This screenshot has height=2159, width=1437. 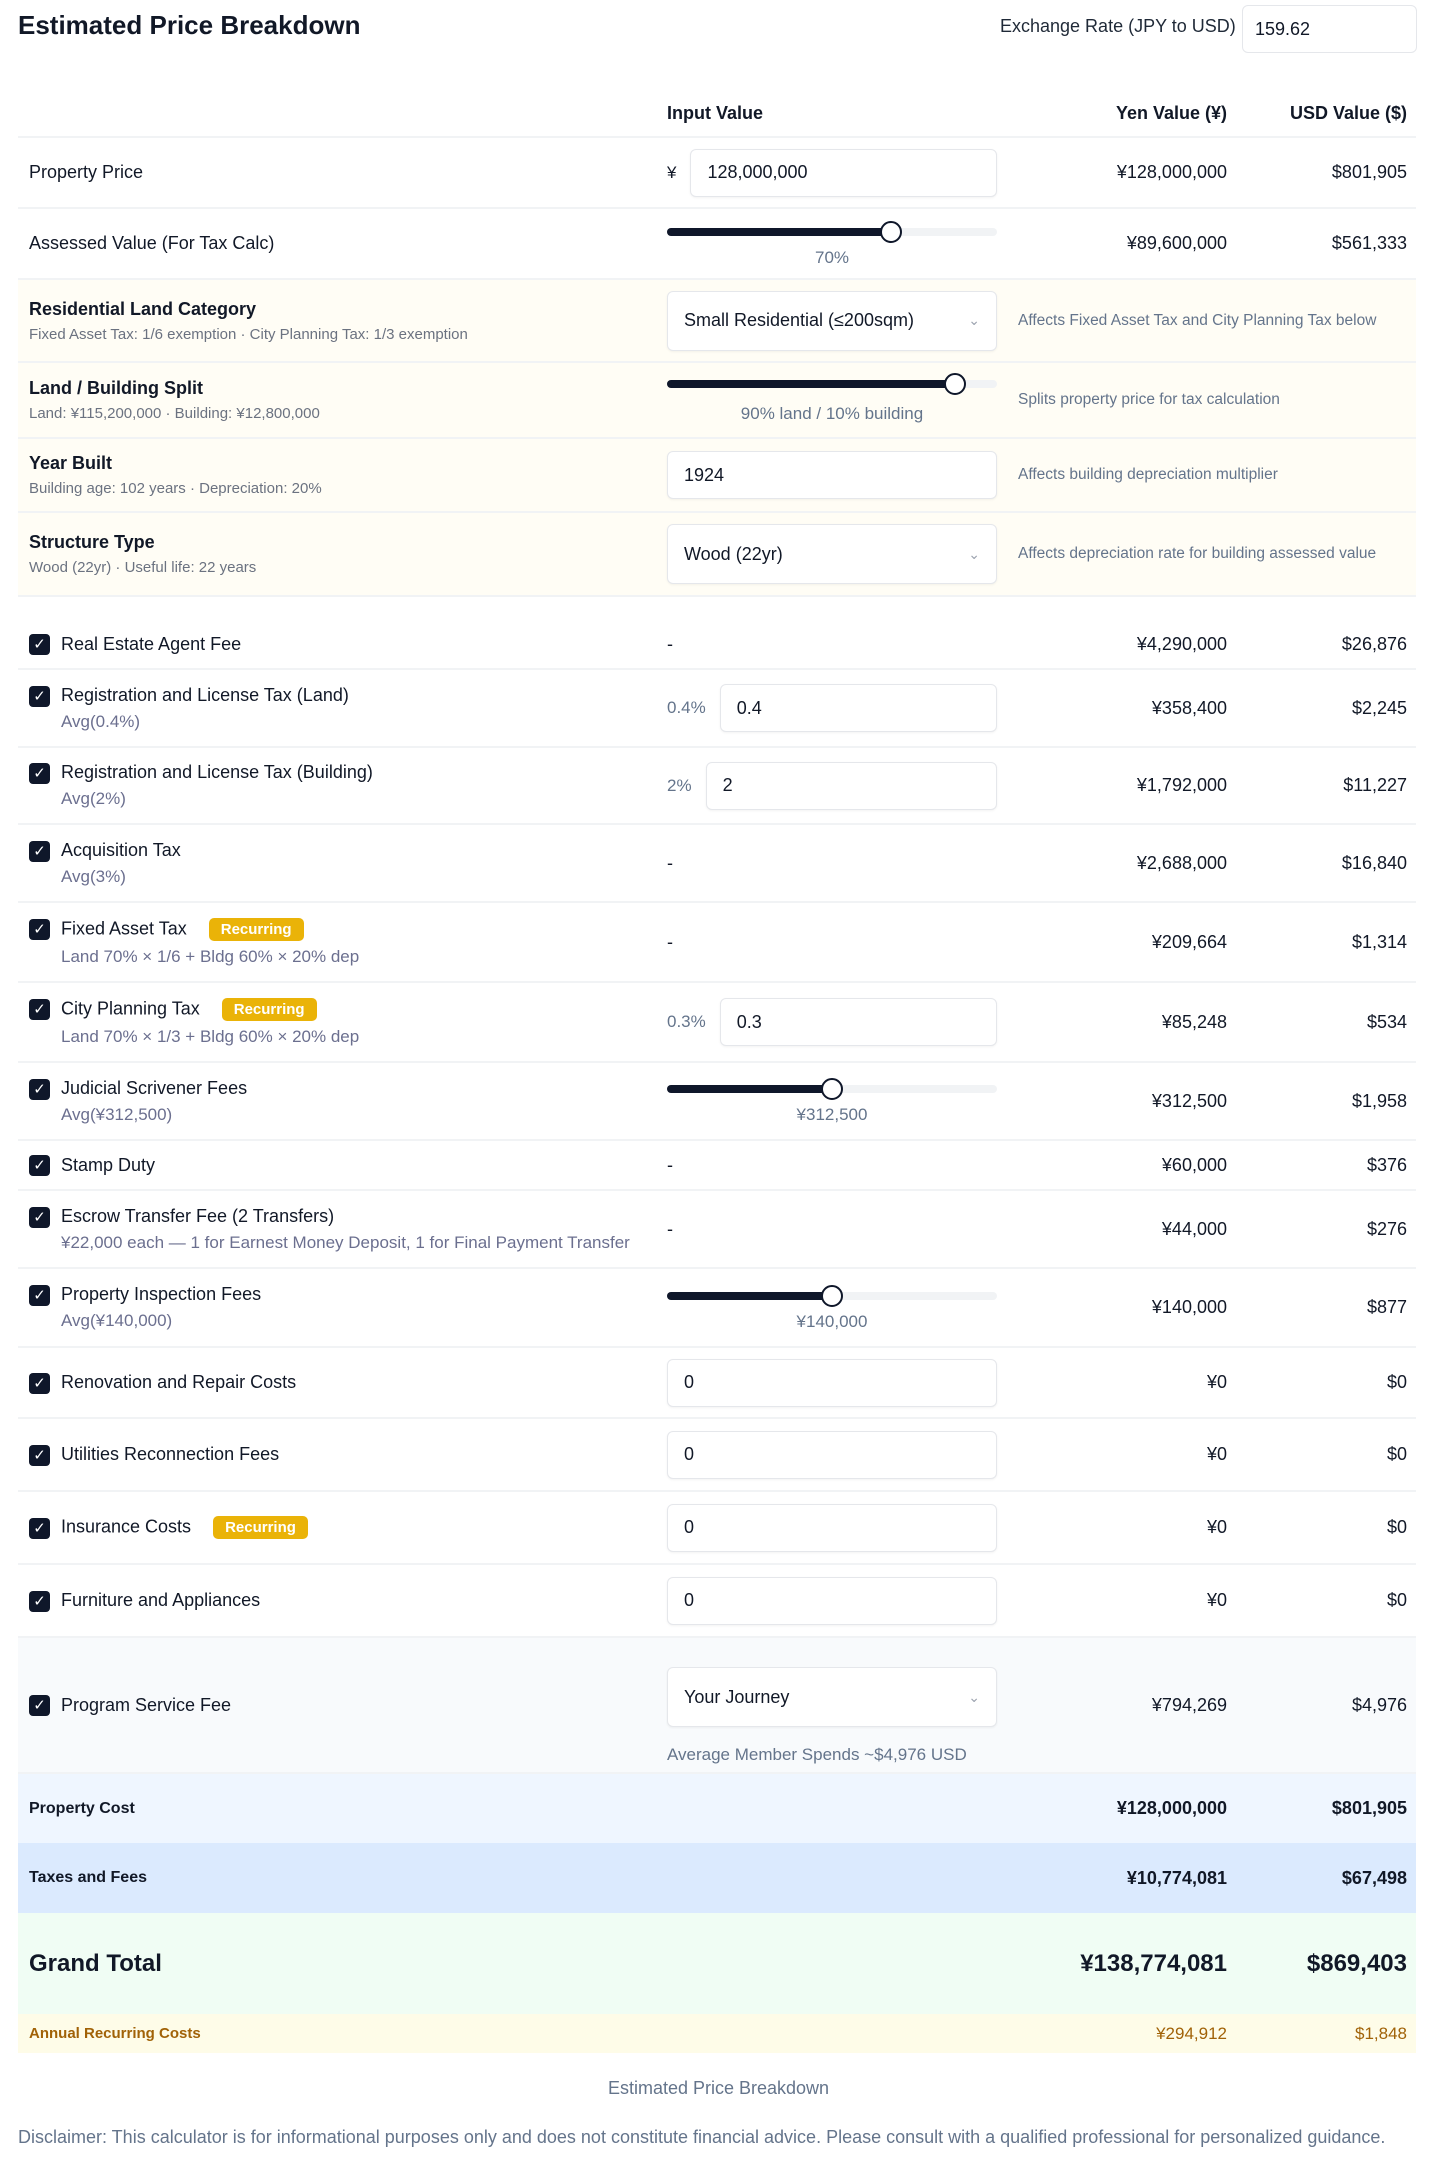 I want to click on yen-value: ¥209,664, so click(x=1189, y=941).